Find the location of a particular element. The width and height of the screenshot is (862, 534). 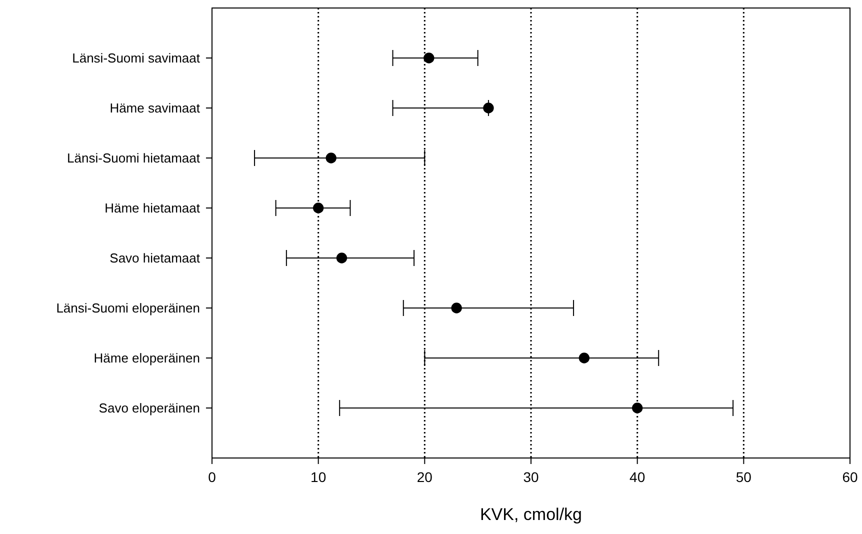

y-tick-label: Länsi-Suomi hietamaat is located at coordinates (133, 158).